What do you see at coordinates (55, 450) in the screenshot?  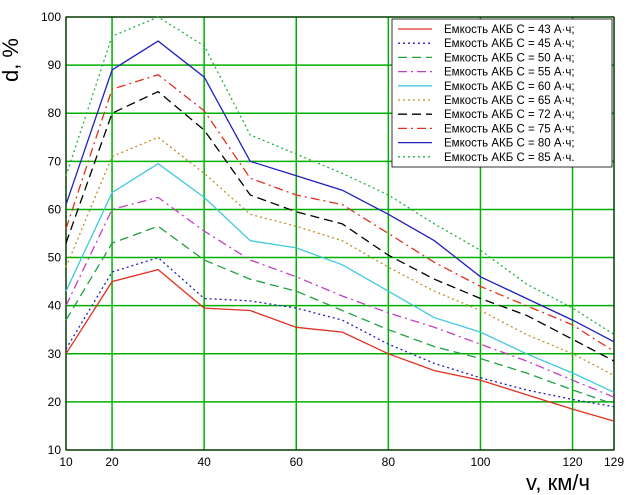 I see `y-tick-label: 10` at bounding box center [55, 450].